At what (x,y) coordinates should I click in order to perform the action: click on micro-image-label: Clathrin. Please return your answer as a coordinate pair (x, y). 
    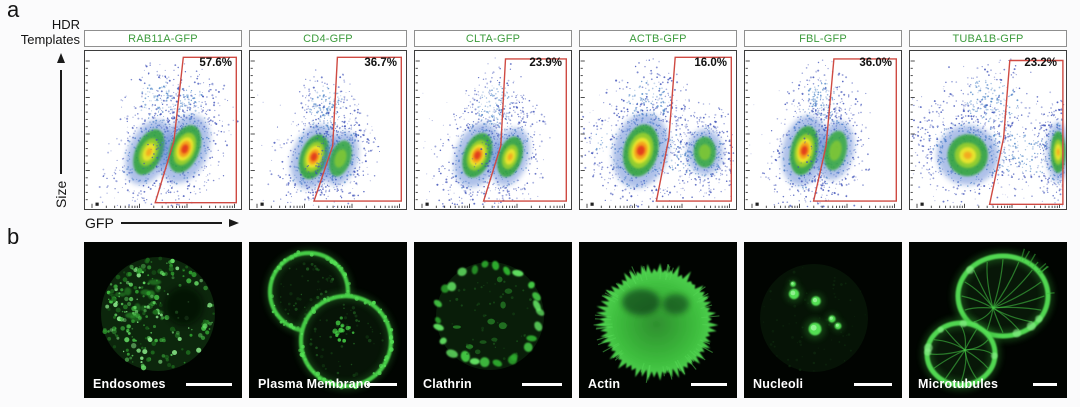
    Looking at the image, I should click on (447, 384).